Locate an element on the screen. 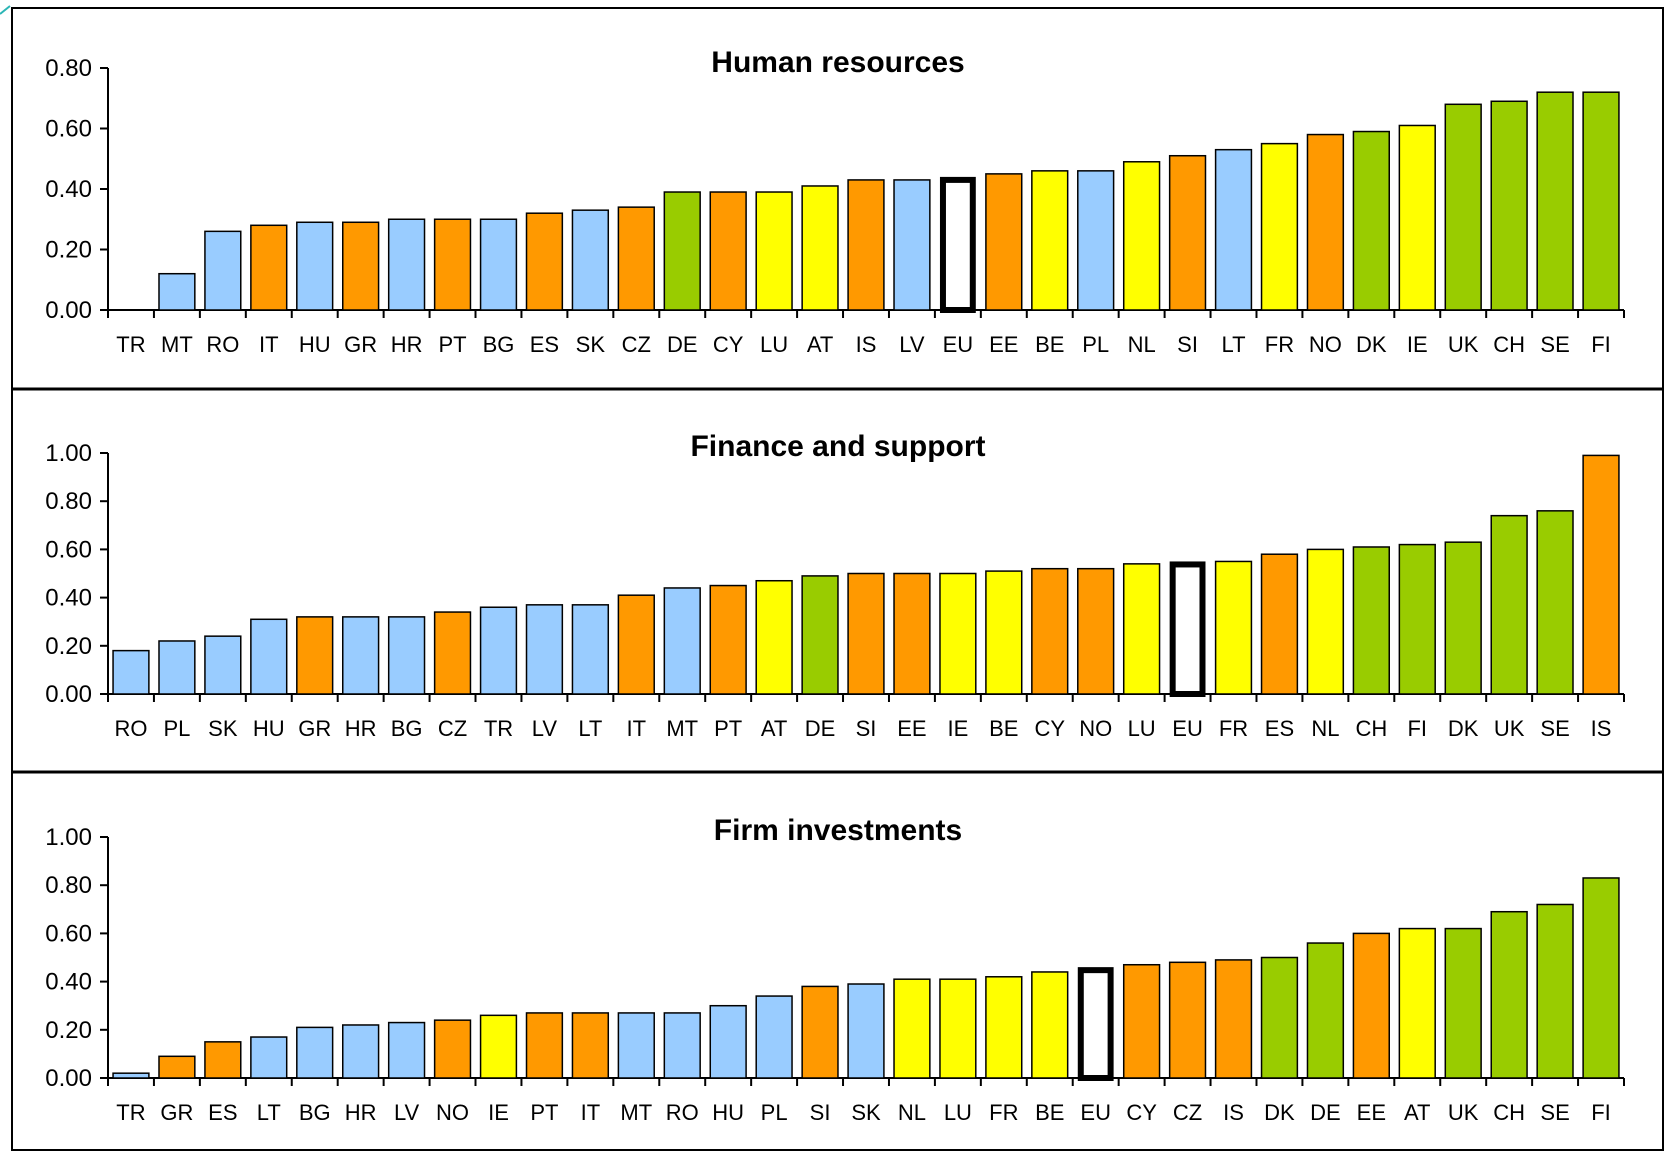 Image resolution: width=1667 pixels, height=1153 pixels. bar-fr is located at coordinates (1004, 1027).